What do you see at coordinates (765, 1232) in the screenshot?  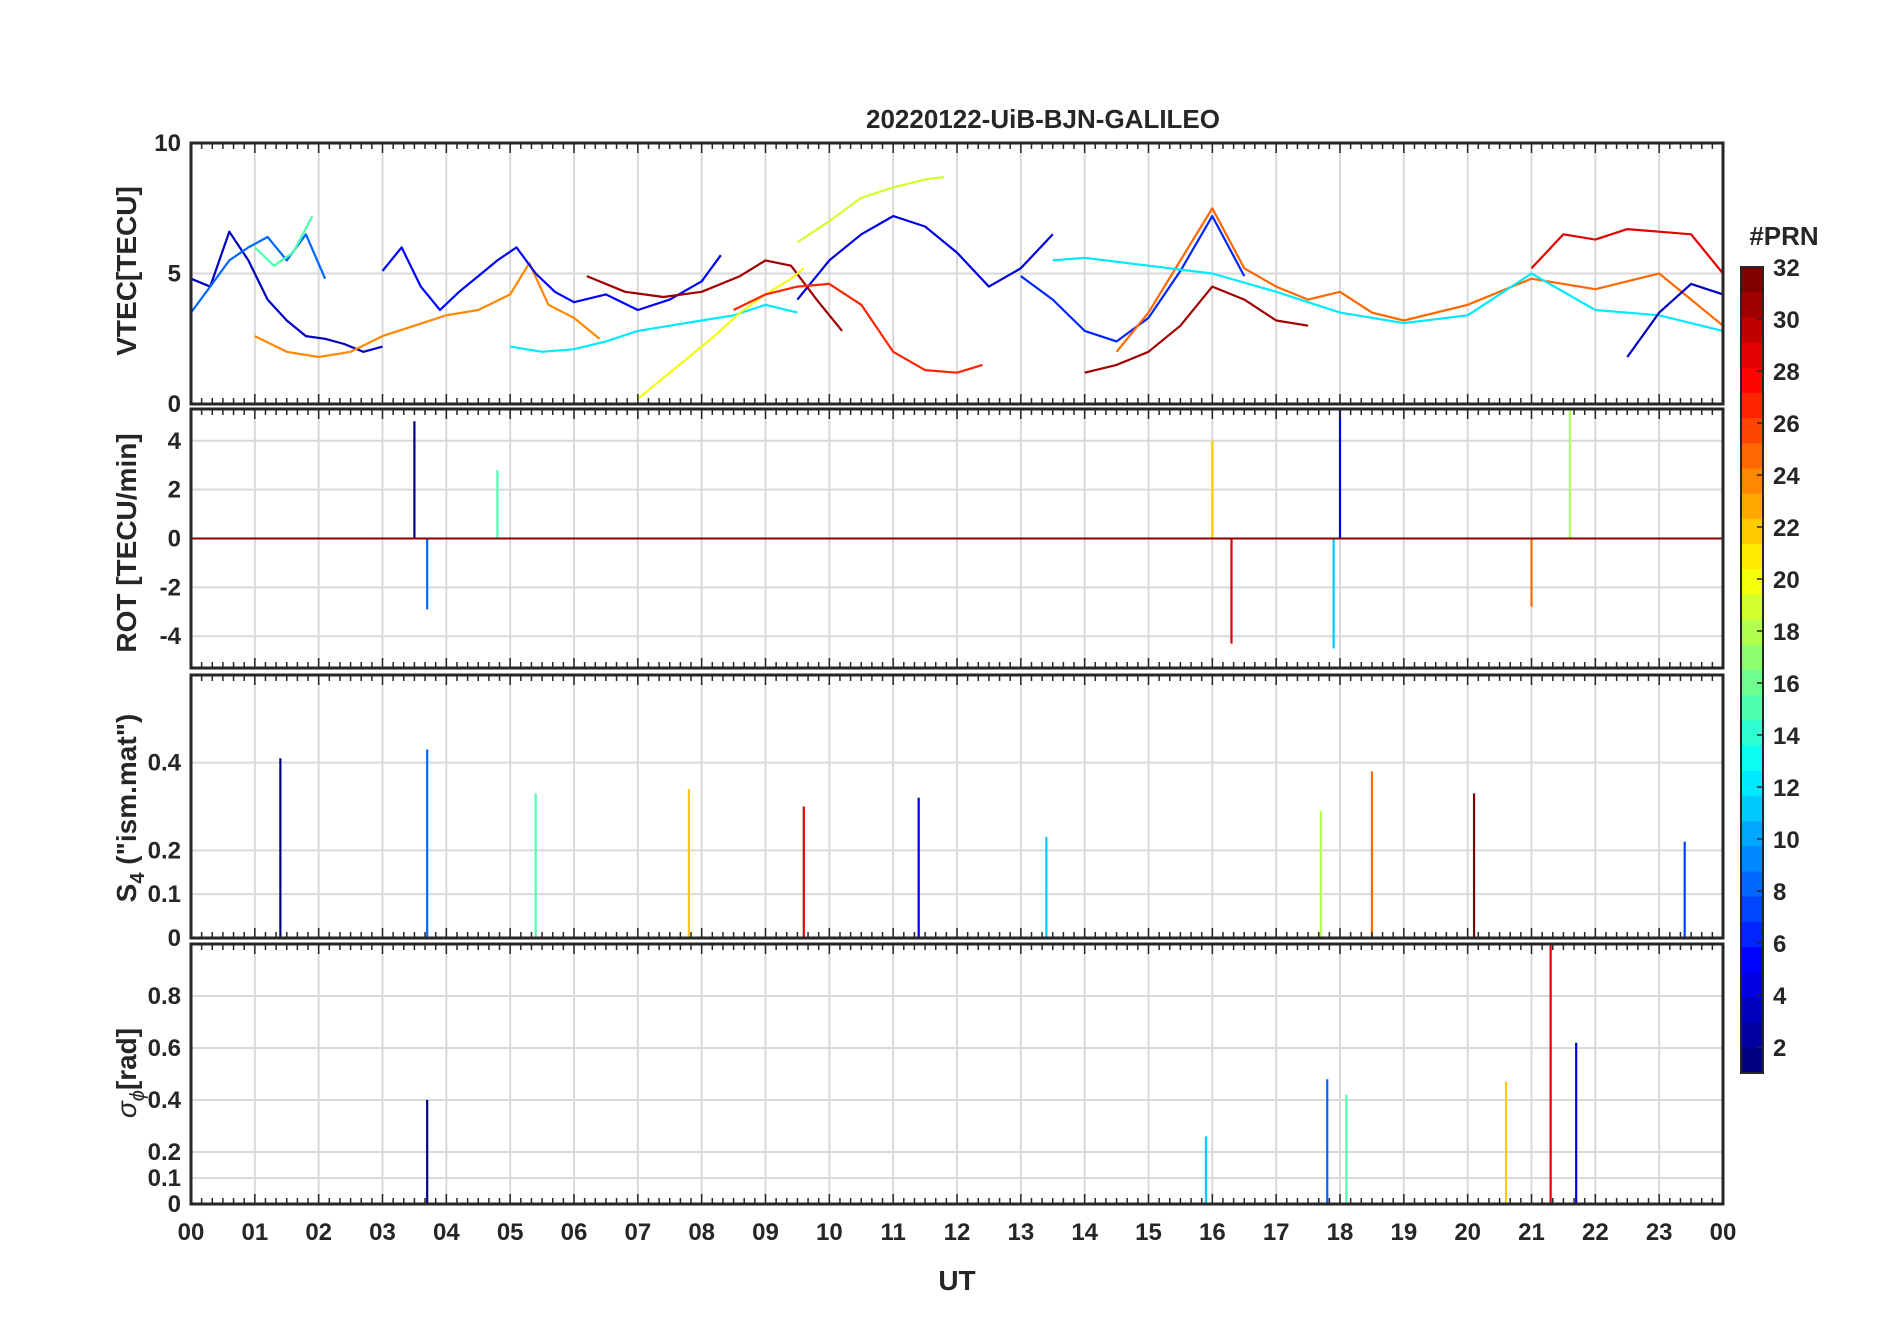 I see `x-tick-label: 09` at bounding box center [765, 1232].